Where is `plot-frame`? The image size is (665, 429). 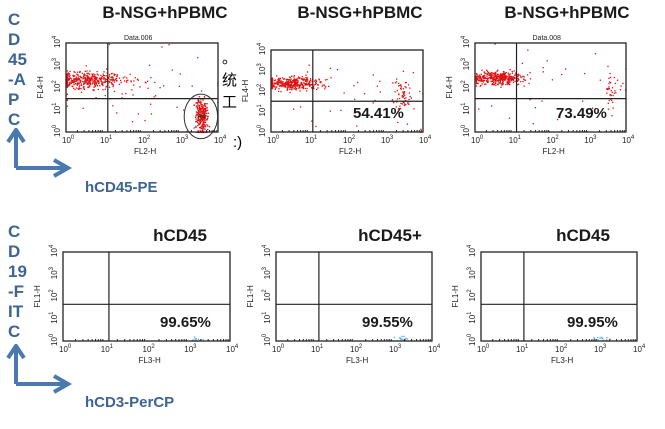 plot-frame is located at coordinates (354, 296).